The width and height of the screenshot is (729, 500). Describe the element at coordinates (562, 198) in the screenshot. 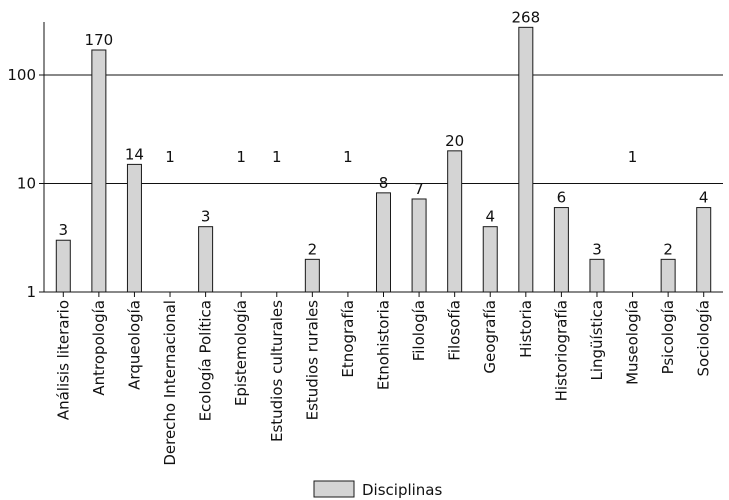

I see `data-label: 6` at that location.